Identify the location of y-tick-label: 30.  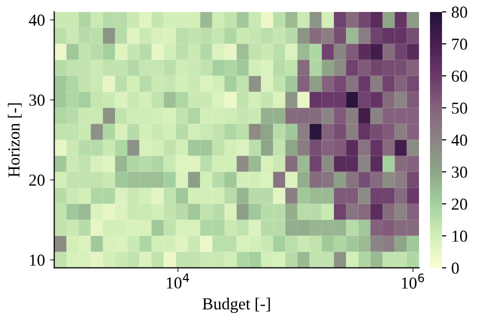
(37, 100).